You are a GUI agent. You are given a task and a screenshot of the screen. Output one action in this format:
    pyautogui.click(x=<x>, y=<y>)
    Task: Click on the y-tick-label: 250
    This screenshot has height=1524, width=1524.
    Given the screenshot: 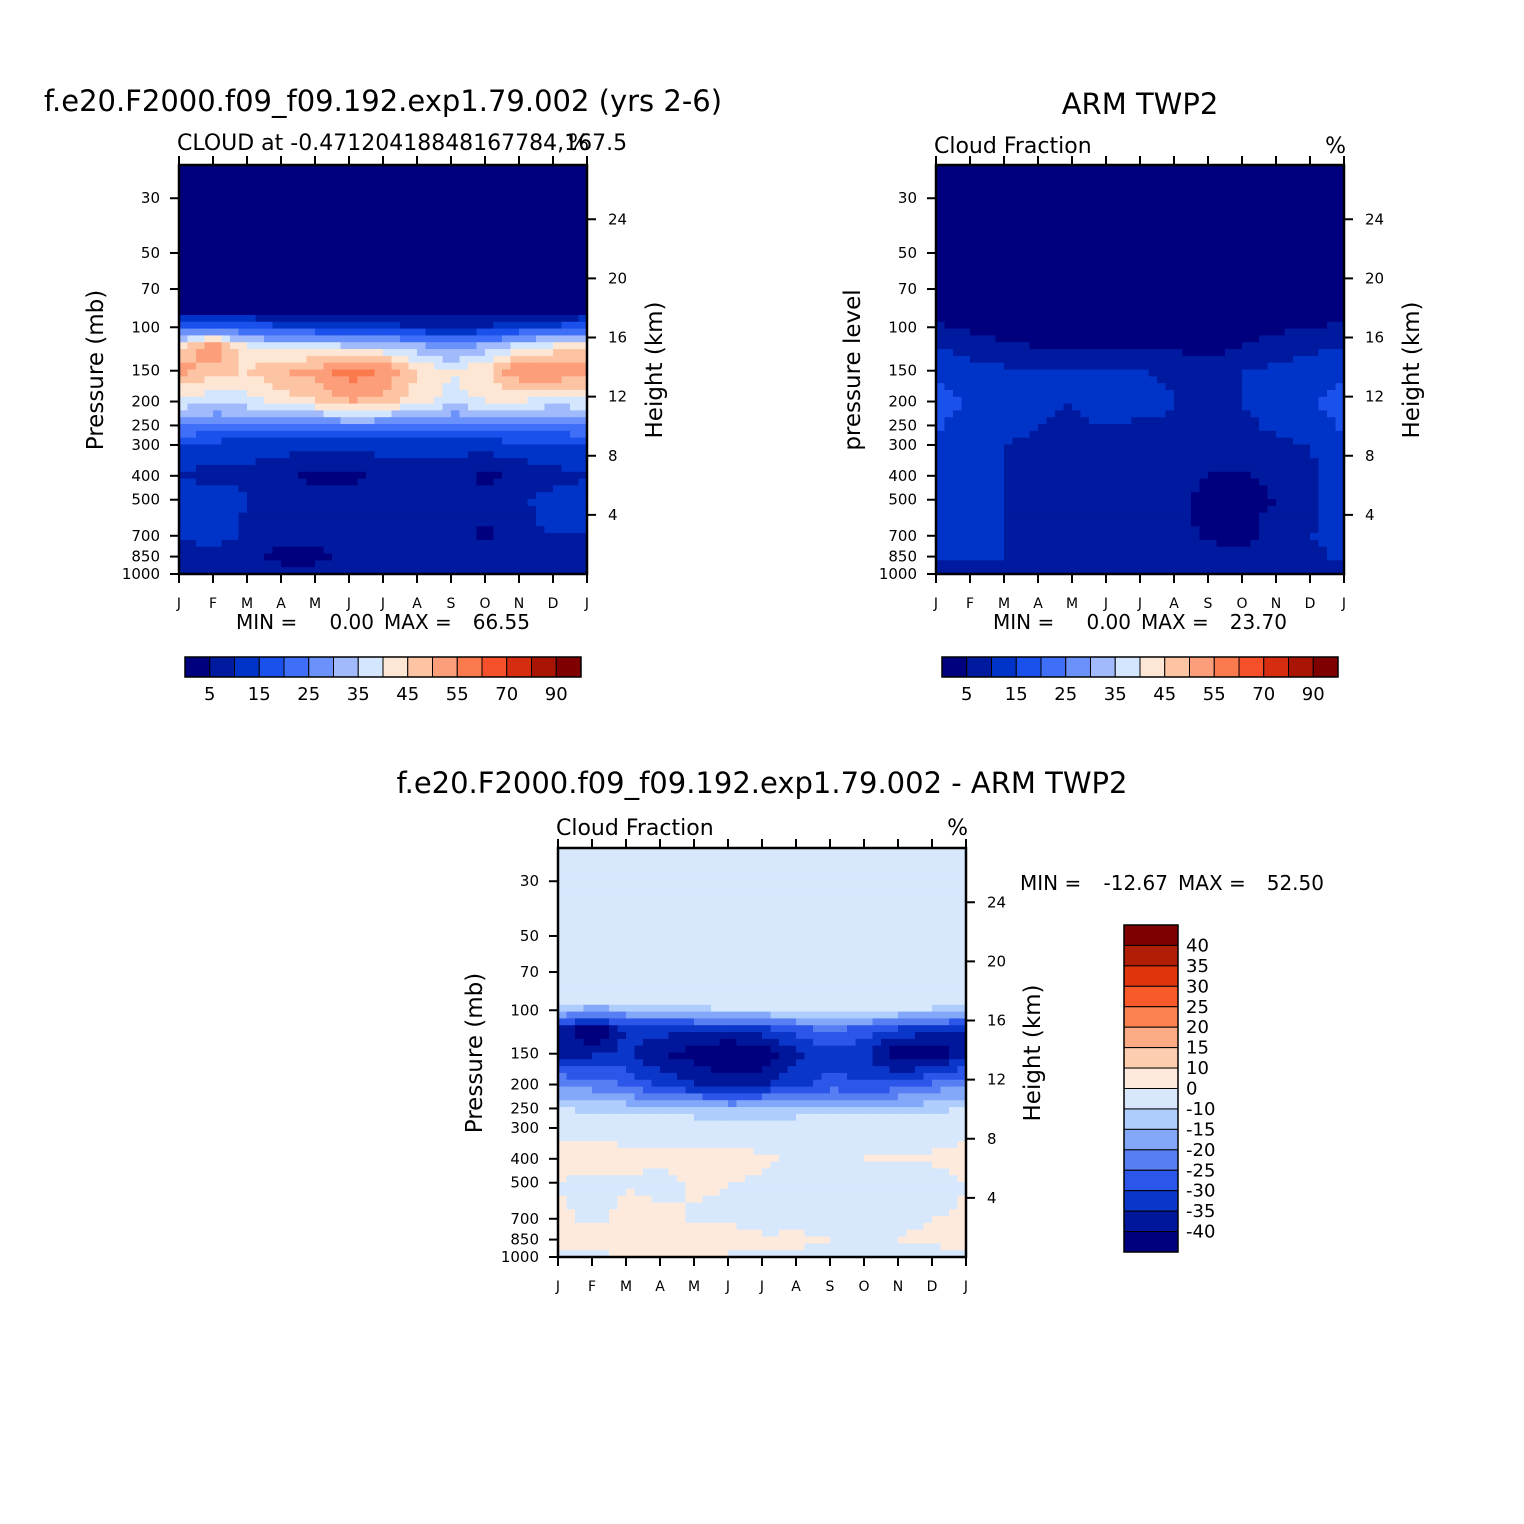 What is the action you would take?
    pyautogui.click(x=145, y=425)
    